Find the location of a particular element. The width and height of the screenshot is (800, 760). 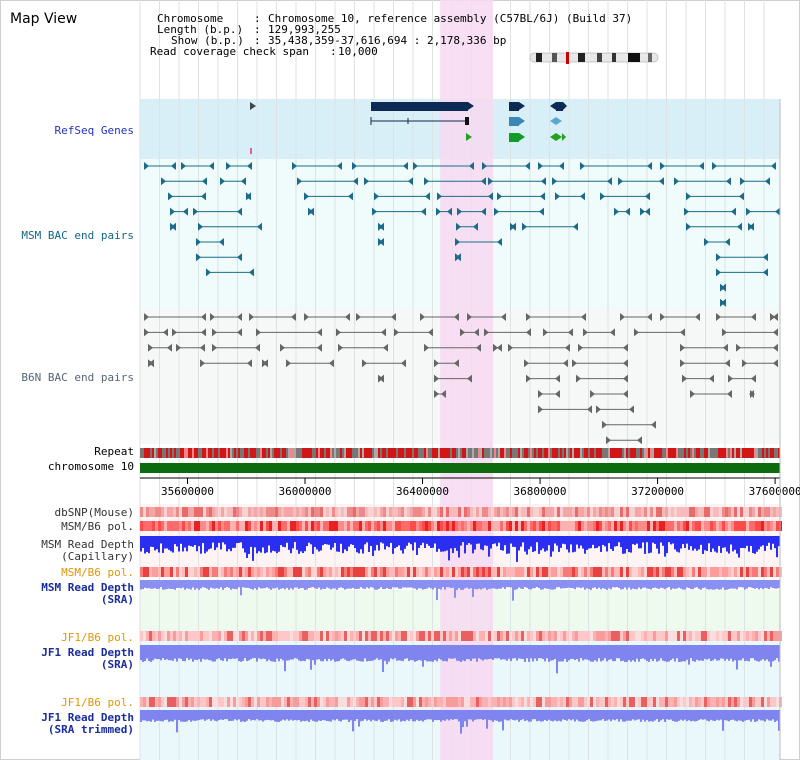

track-label-jf1-trim-sub: (SRA trimmed) is located at coordinates (91, 729).